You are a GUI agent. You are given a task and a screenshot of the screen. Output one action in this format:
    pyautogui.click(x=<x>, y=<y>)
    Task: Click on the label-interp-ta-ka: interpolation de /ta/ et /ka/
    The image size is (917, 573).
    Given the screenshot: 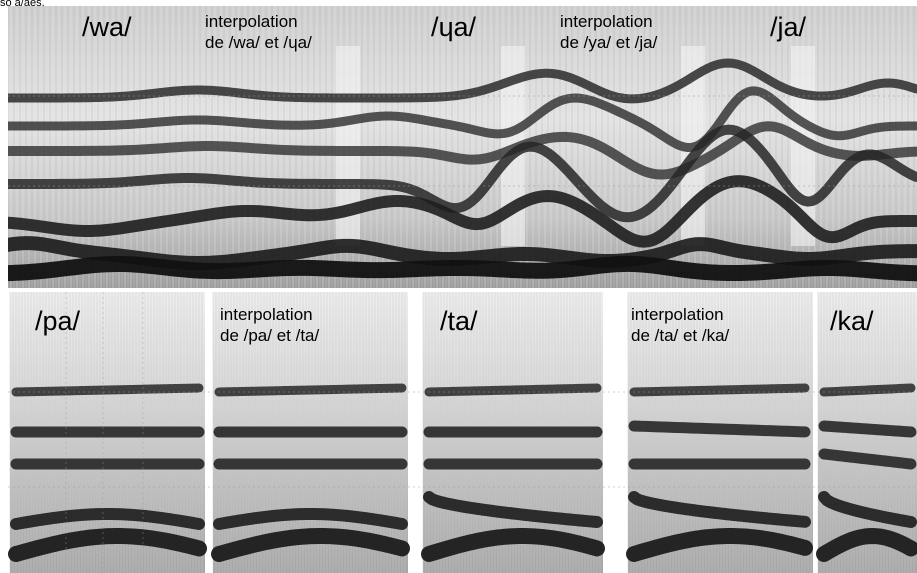 What is the action you would take?
    pyautogui.click(x=680, y=325)
    